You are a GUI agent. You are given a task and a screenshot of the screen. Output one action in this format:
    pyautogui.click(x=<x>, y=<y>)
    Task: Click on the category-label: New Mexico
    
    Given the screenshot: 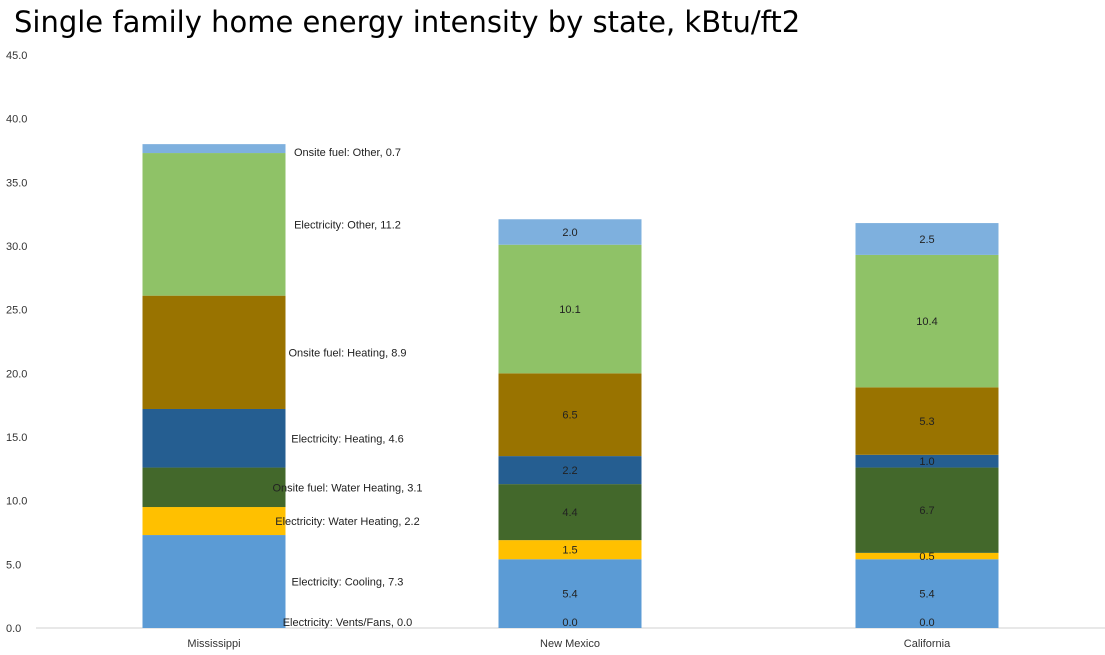 What is the action you would take?
    pyautogui.click(x=570, y=644)
    